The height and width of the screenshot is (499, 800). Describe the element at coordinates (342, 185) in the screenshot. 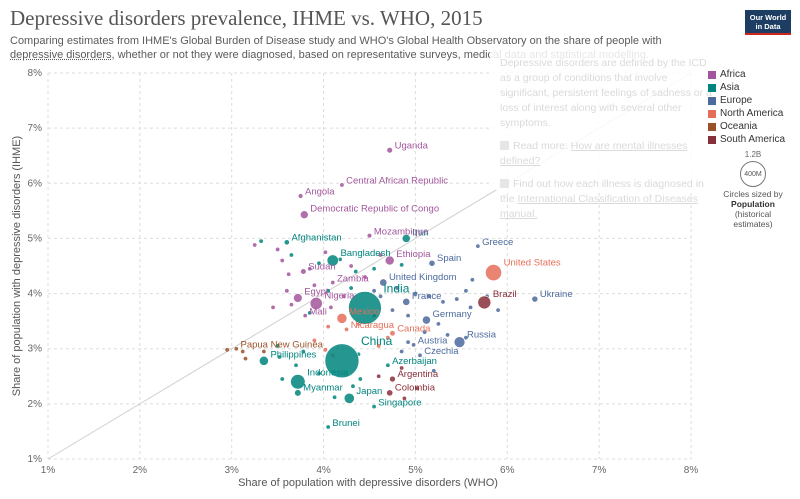

I see `data-point-central-african-republic` at that location.